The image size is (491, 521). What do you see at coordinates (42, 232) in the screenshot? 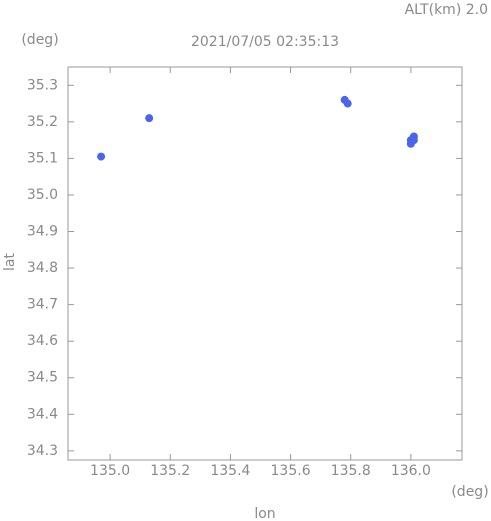
I see `y-tick-label: 34.9` at bounding box center [42, 232].